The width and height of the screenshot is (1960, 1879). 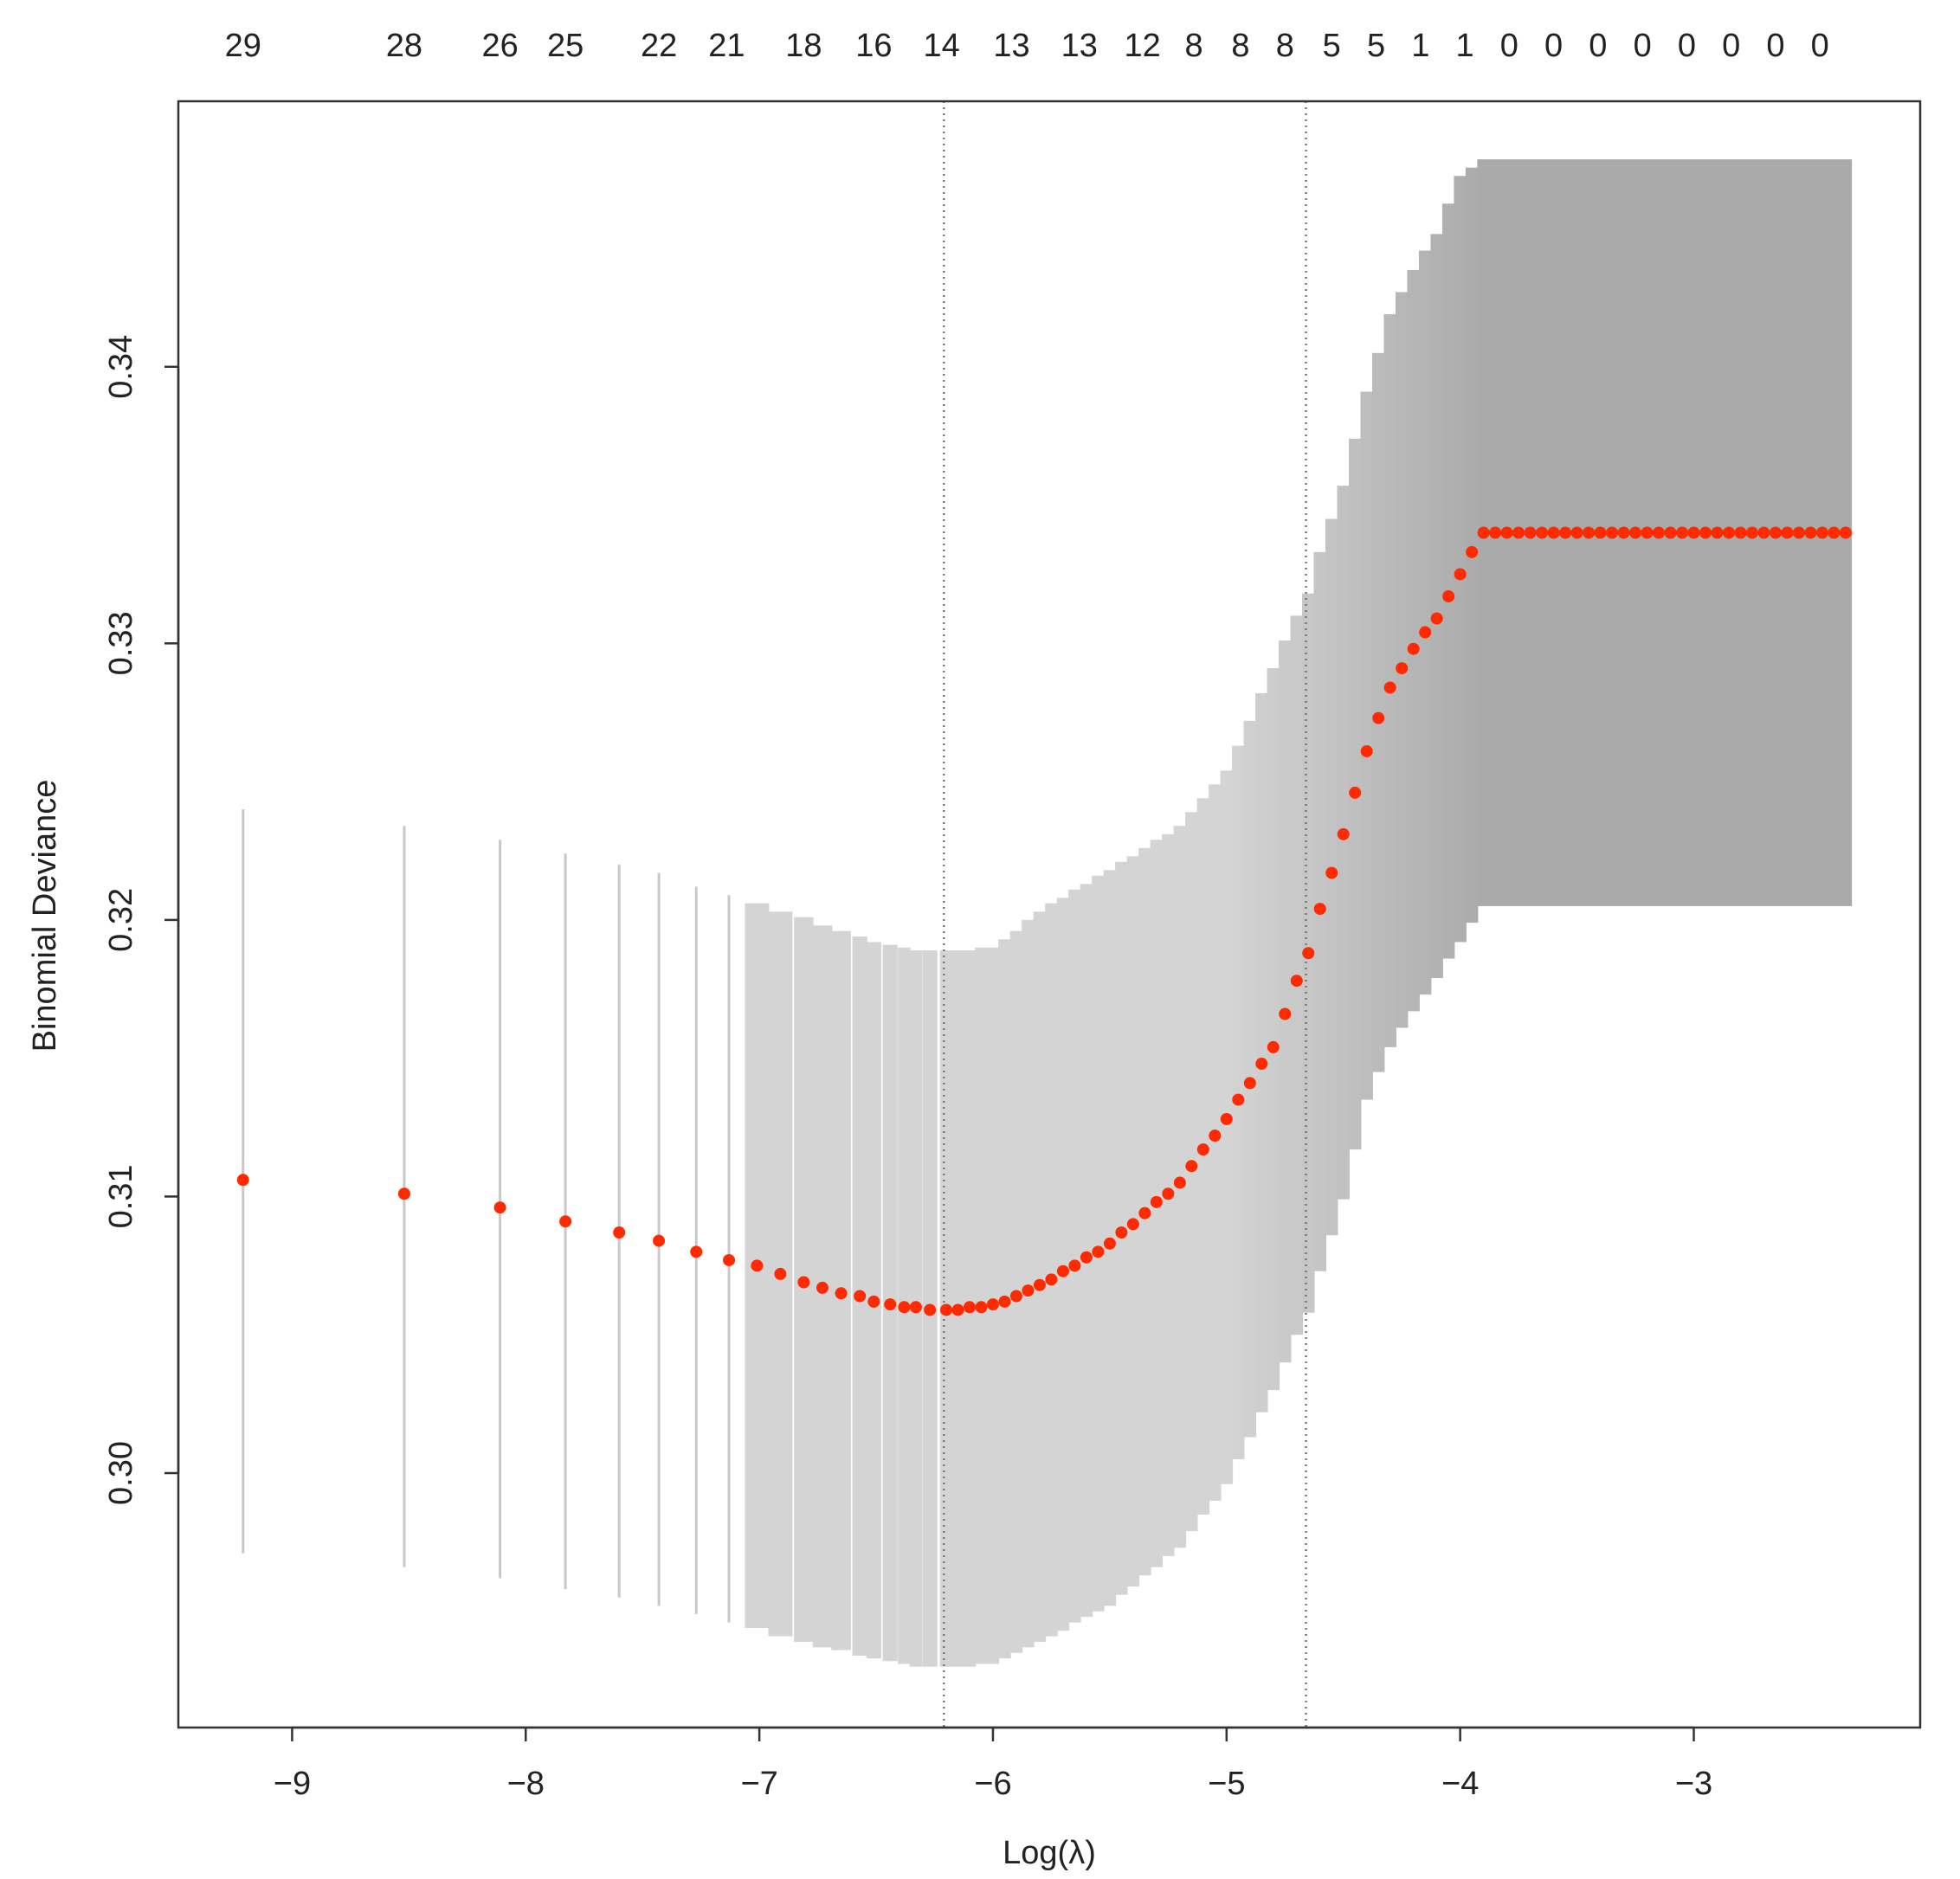 What do you see at coordinates (1694, 1784) in the screenshot?
I see `x-tick-label: −3` at bounding box center [1694, 1784].